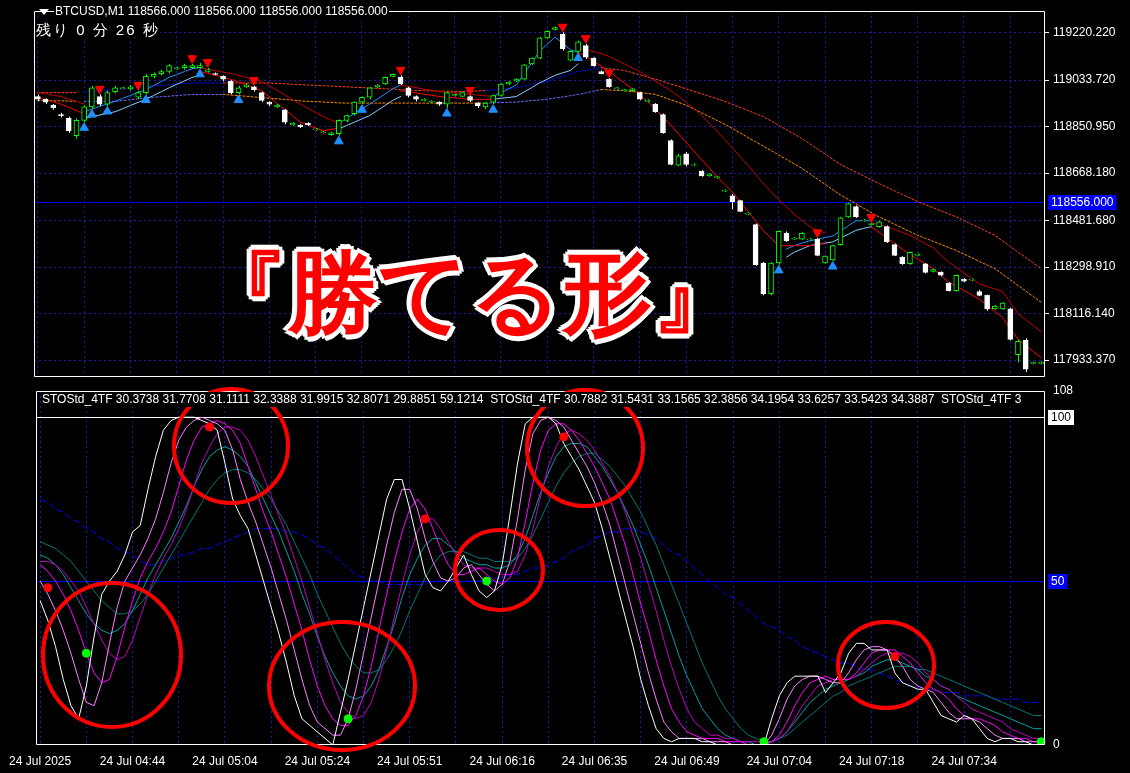 Image resolution: width=1130 pixels, height=773 pixels. I want to click on x-tick-label: 24 Jul 06:16, so click(502, 760).